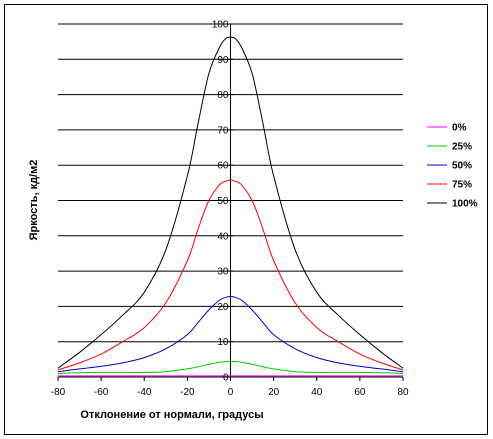 This screenshot has height=439, width=493. Describe the element at coordinates (220, 25) in the screenshot. I see `y-tick-label-100: 100` at that location.